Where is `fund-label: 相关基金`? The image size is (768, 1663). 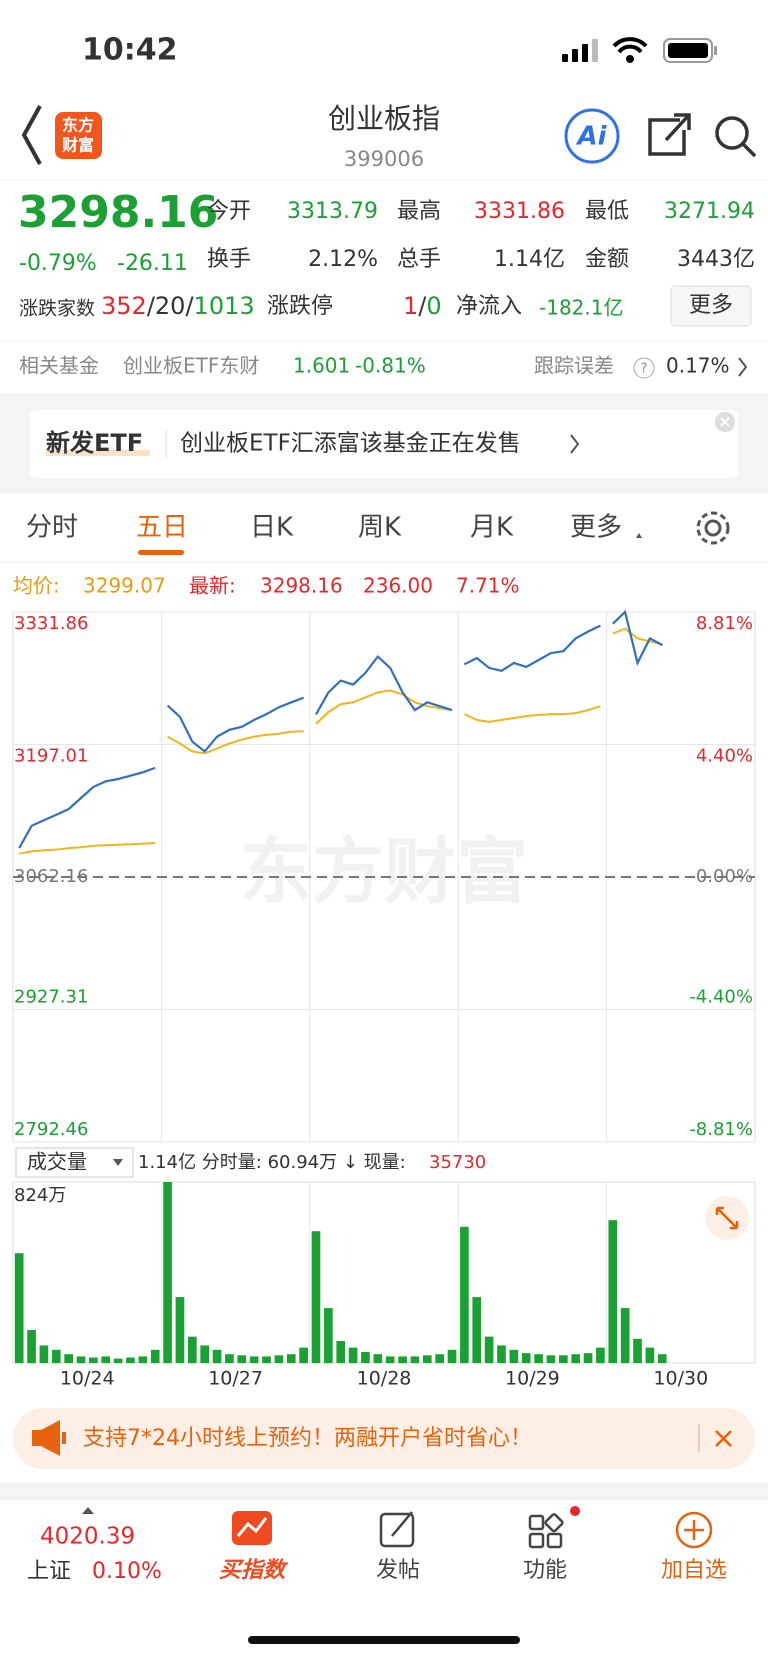
fund-label: 相关基金 is located at coordinates (59, 366).